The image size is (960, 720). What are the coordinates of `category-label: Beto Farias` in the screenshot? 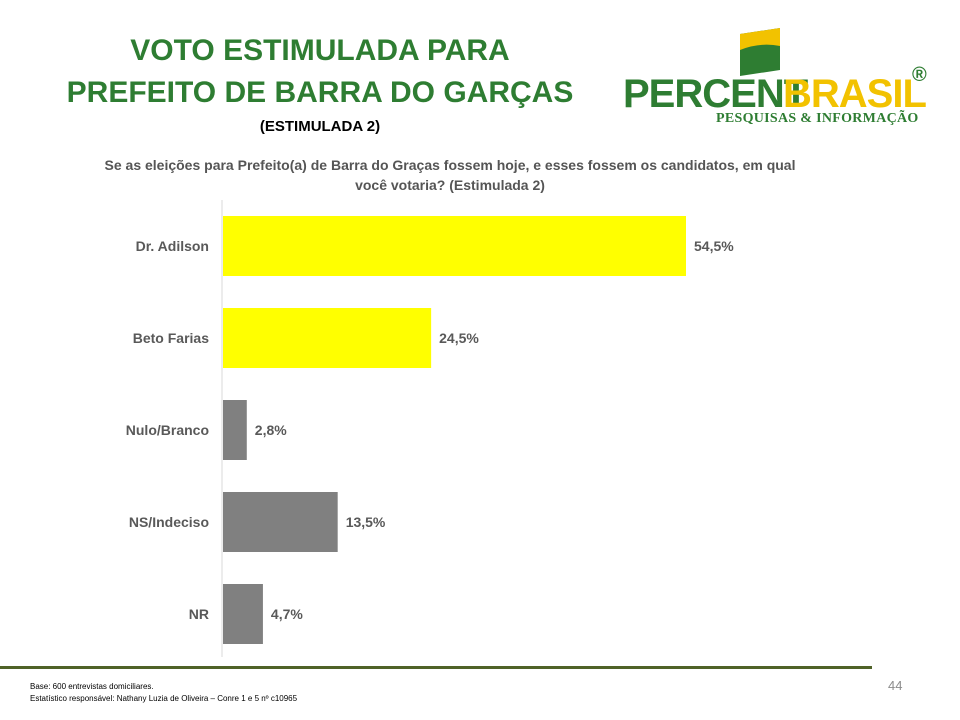 It's located at (171, 338).